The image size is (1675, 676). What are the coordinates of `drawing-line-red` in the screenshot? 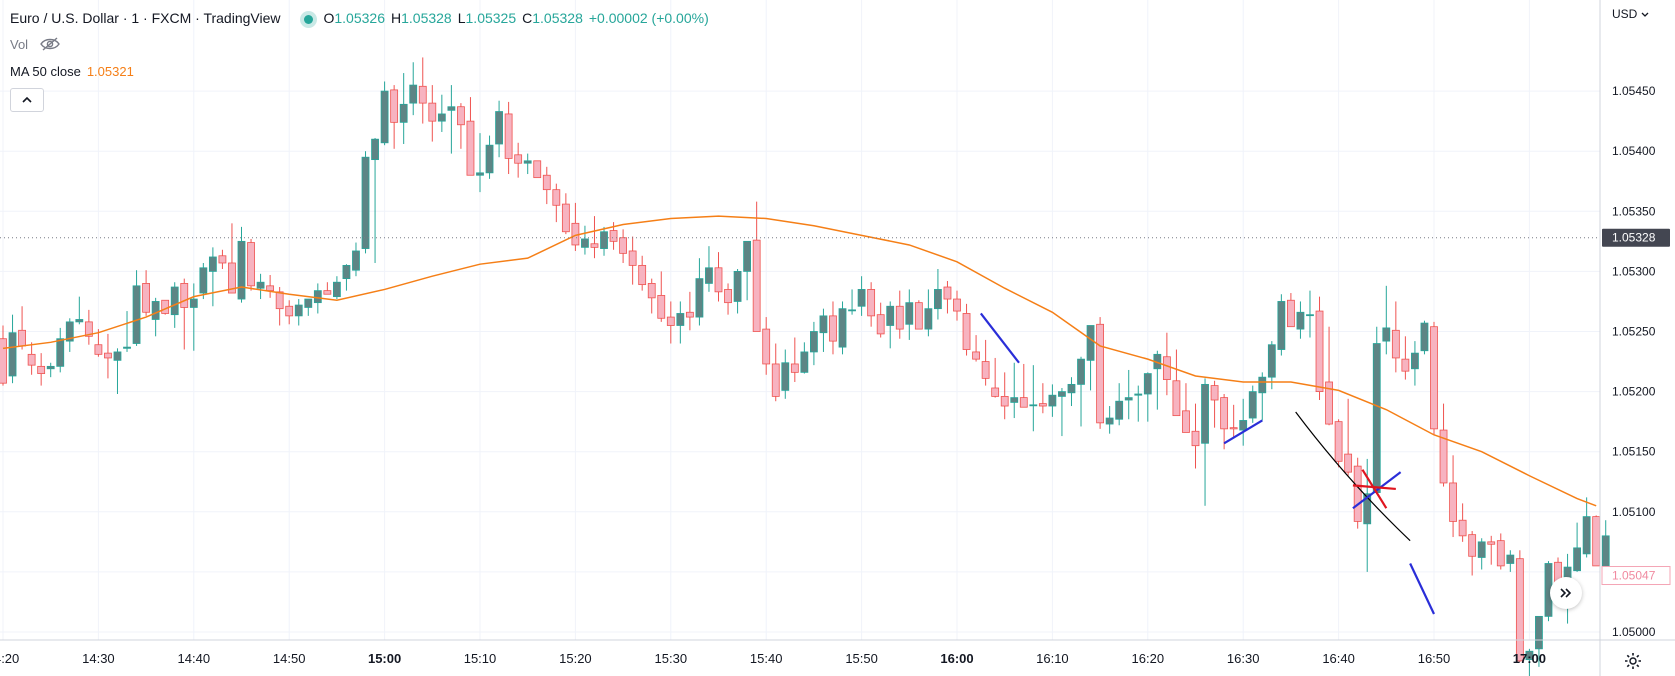 It's located at (1374, 487).